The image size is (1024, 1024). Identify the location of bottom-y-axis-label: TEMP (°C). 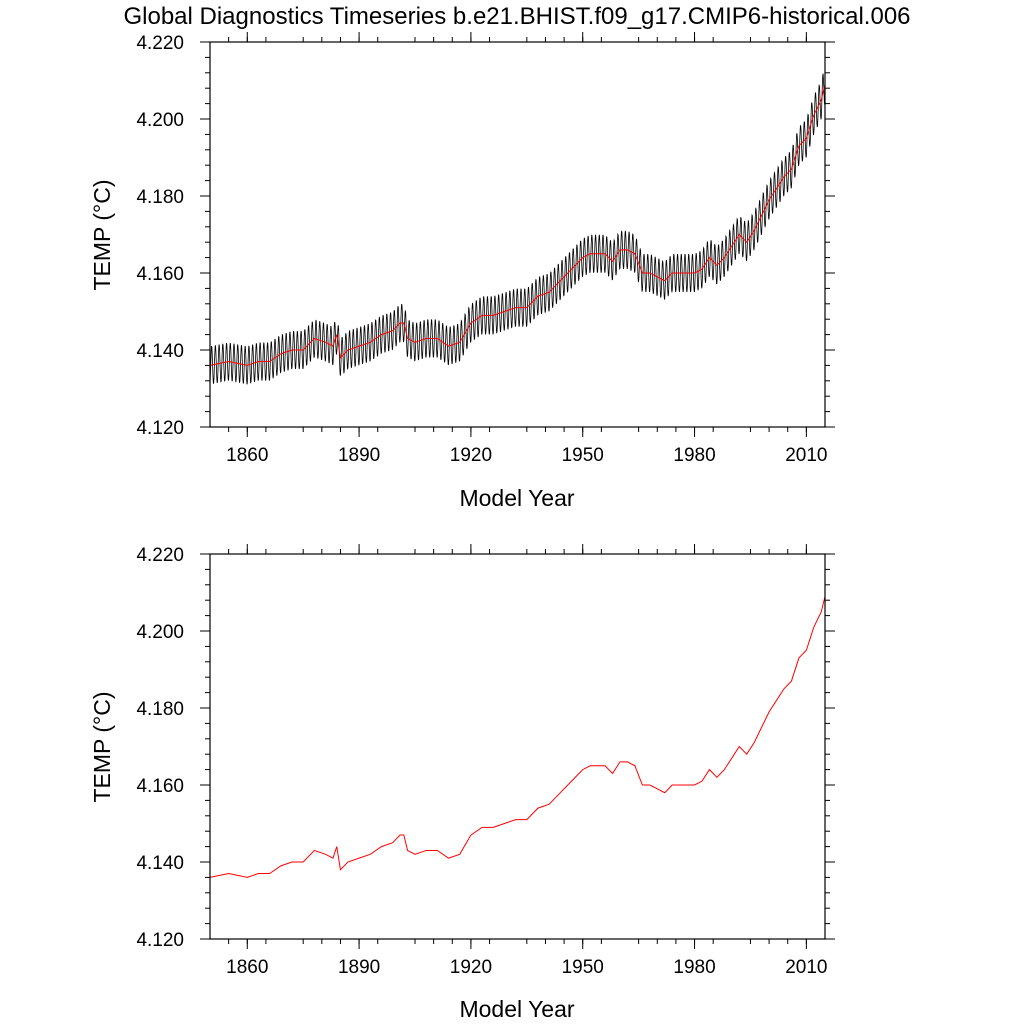
(102, 747).